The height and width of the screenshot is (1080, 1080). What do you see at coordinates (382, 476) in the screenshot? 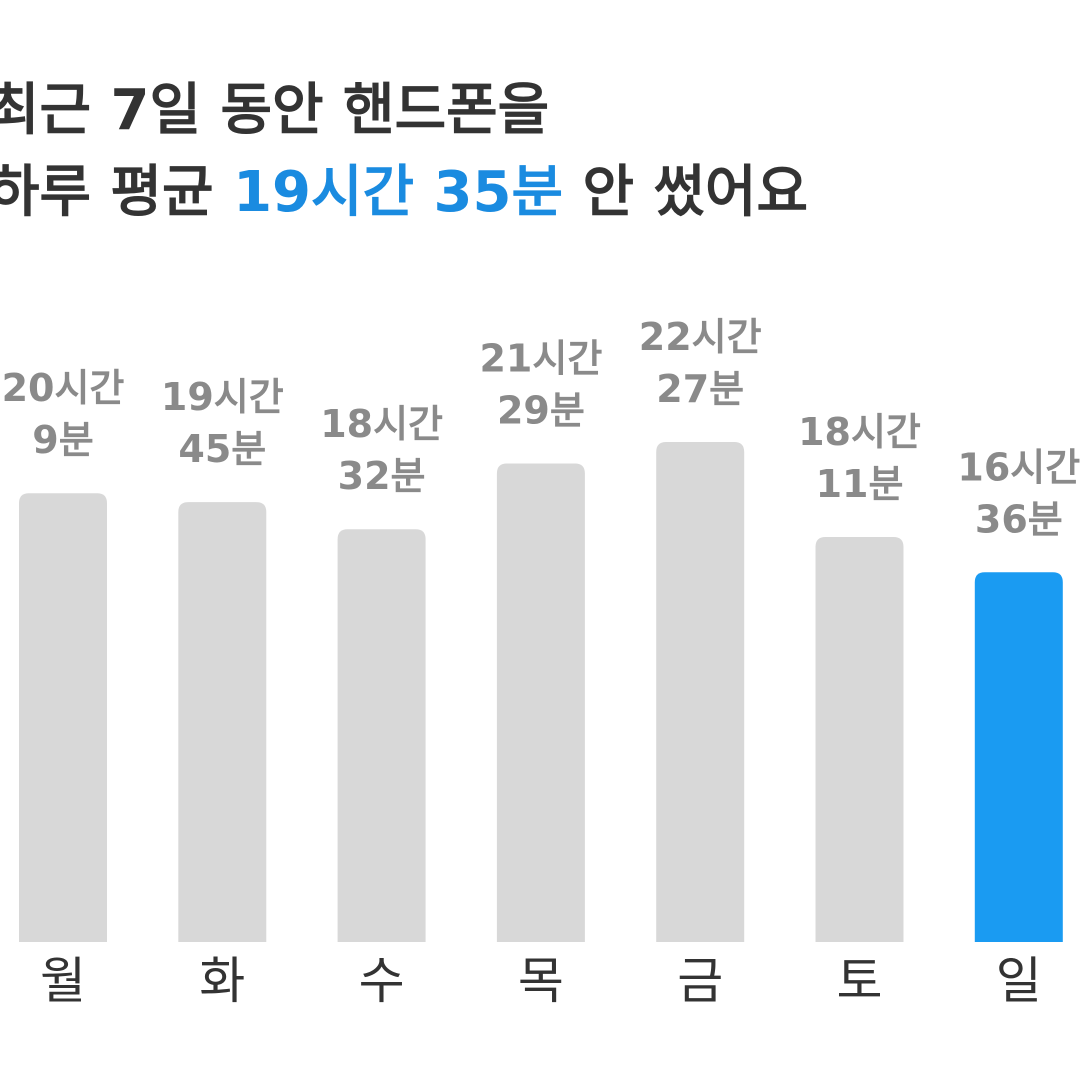
I see `value-label-minutes: 32분` at bounding box center [382, 476].